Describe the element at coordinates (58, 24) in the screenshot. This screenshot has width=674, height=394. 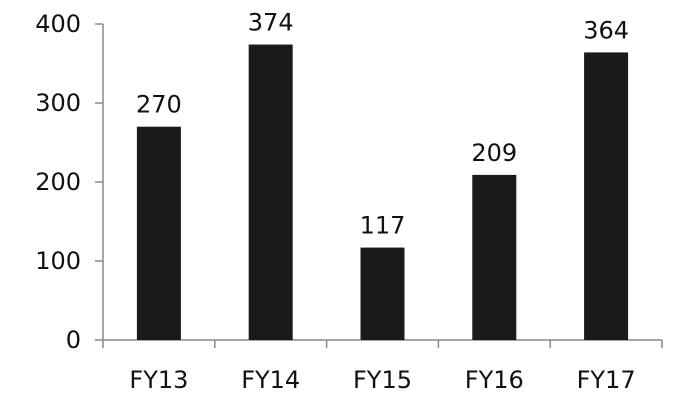
I see `y-tick-label: 400` at that location.